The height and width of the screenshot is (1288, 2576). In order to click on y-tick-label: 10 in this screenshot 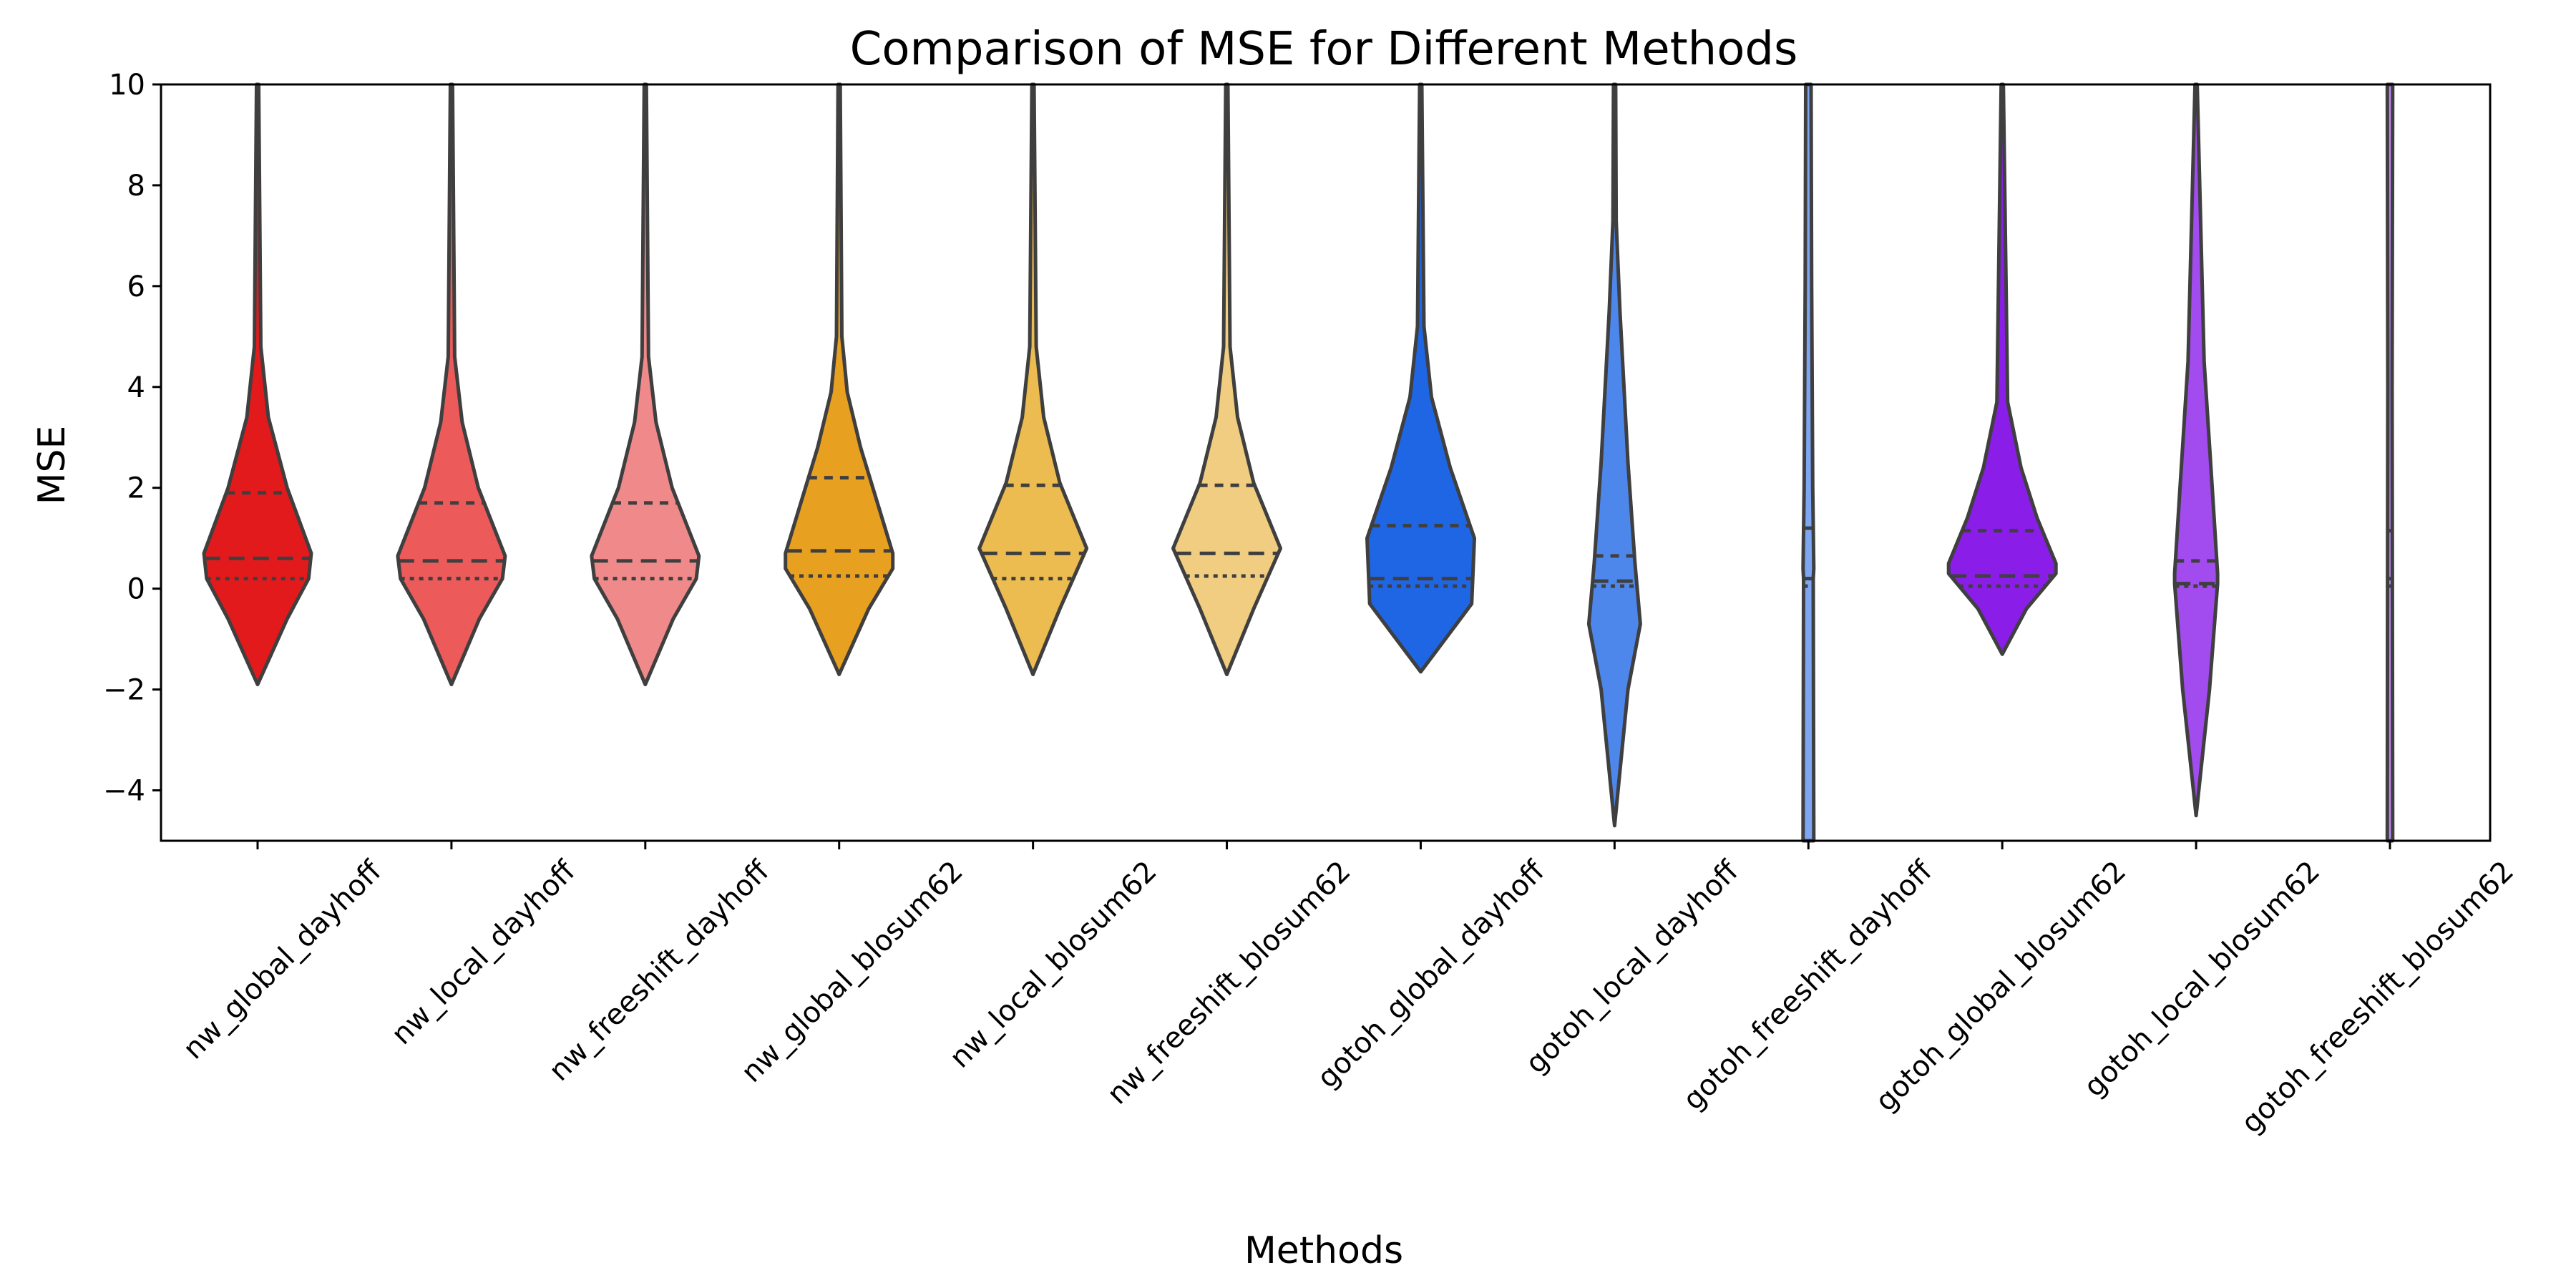, I will do `click(127, 85)`.